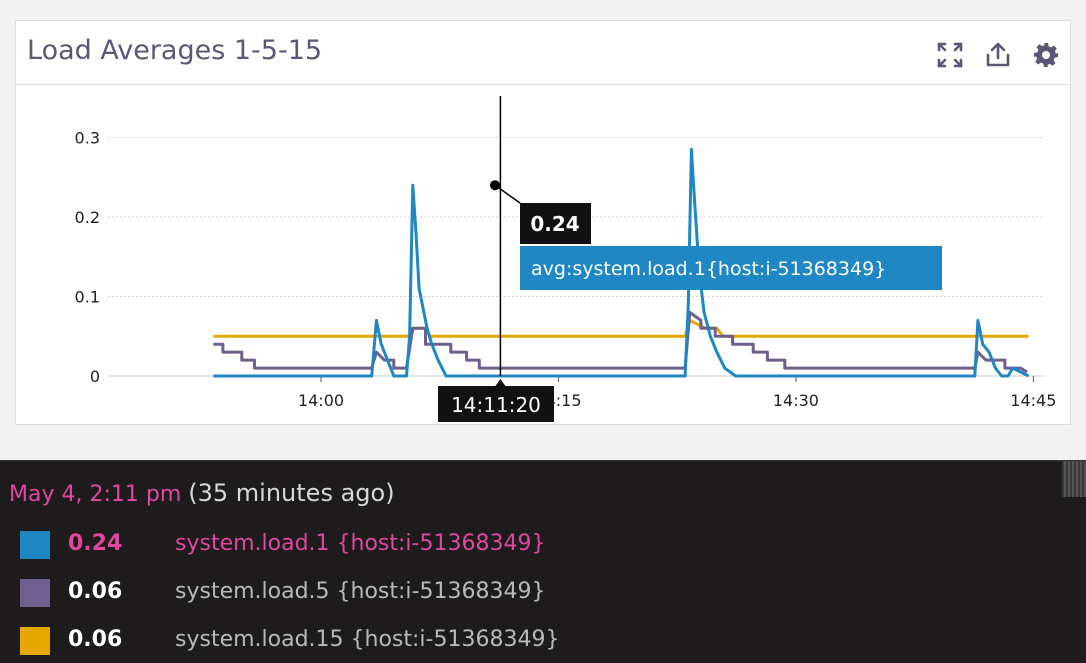  What do you see at coordinates (500, 382) in the screenshot?
I see `time-flag-arrow` at bounding box center [500, 382].